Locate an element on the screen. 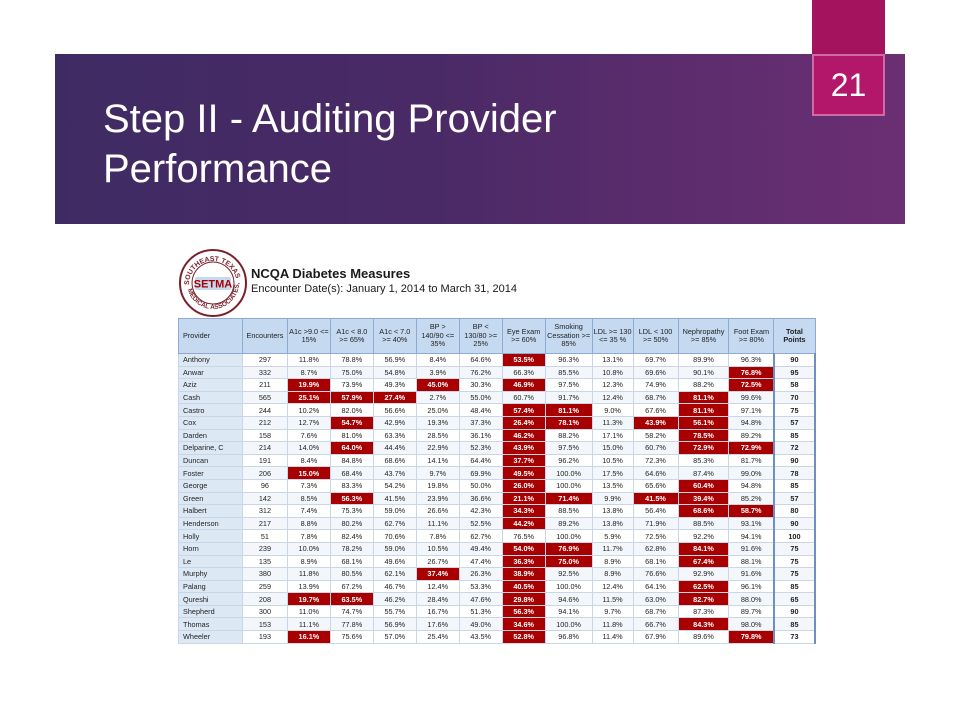 This screenshot has height=720, width=960. measure-cell: 26.3% is located at coordinates (480, 574).